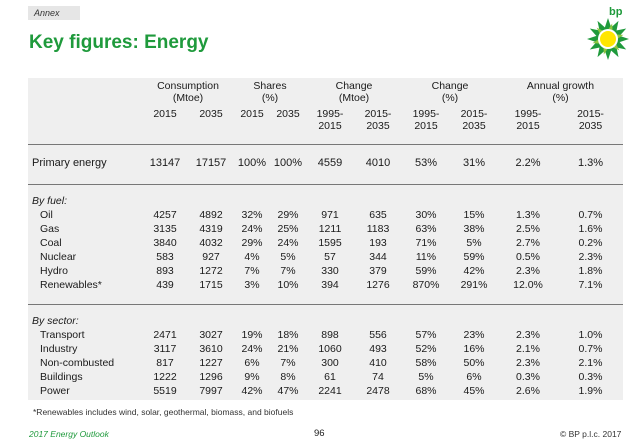 This screenshot has height=443, width=640. I want to click on table-cell: 30%, so click(426, 215).